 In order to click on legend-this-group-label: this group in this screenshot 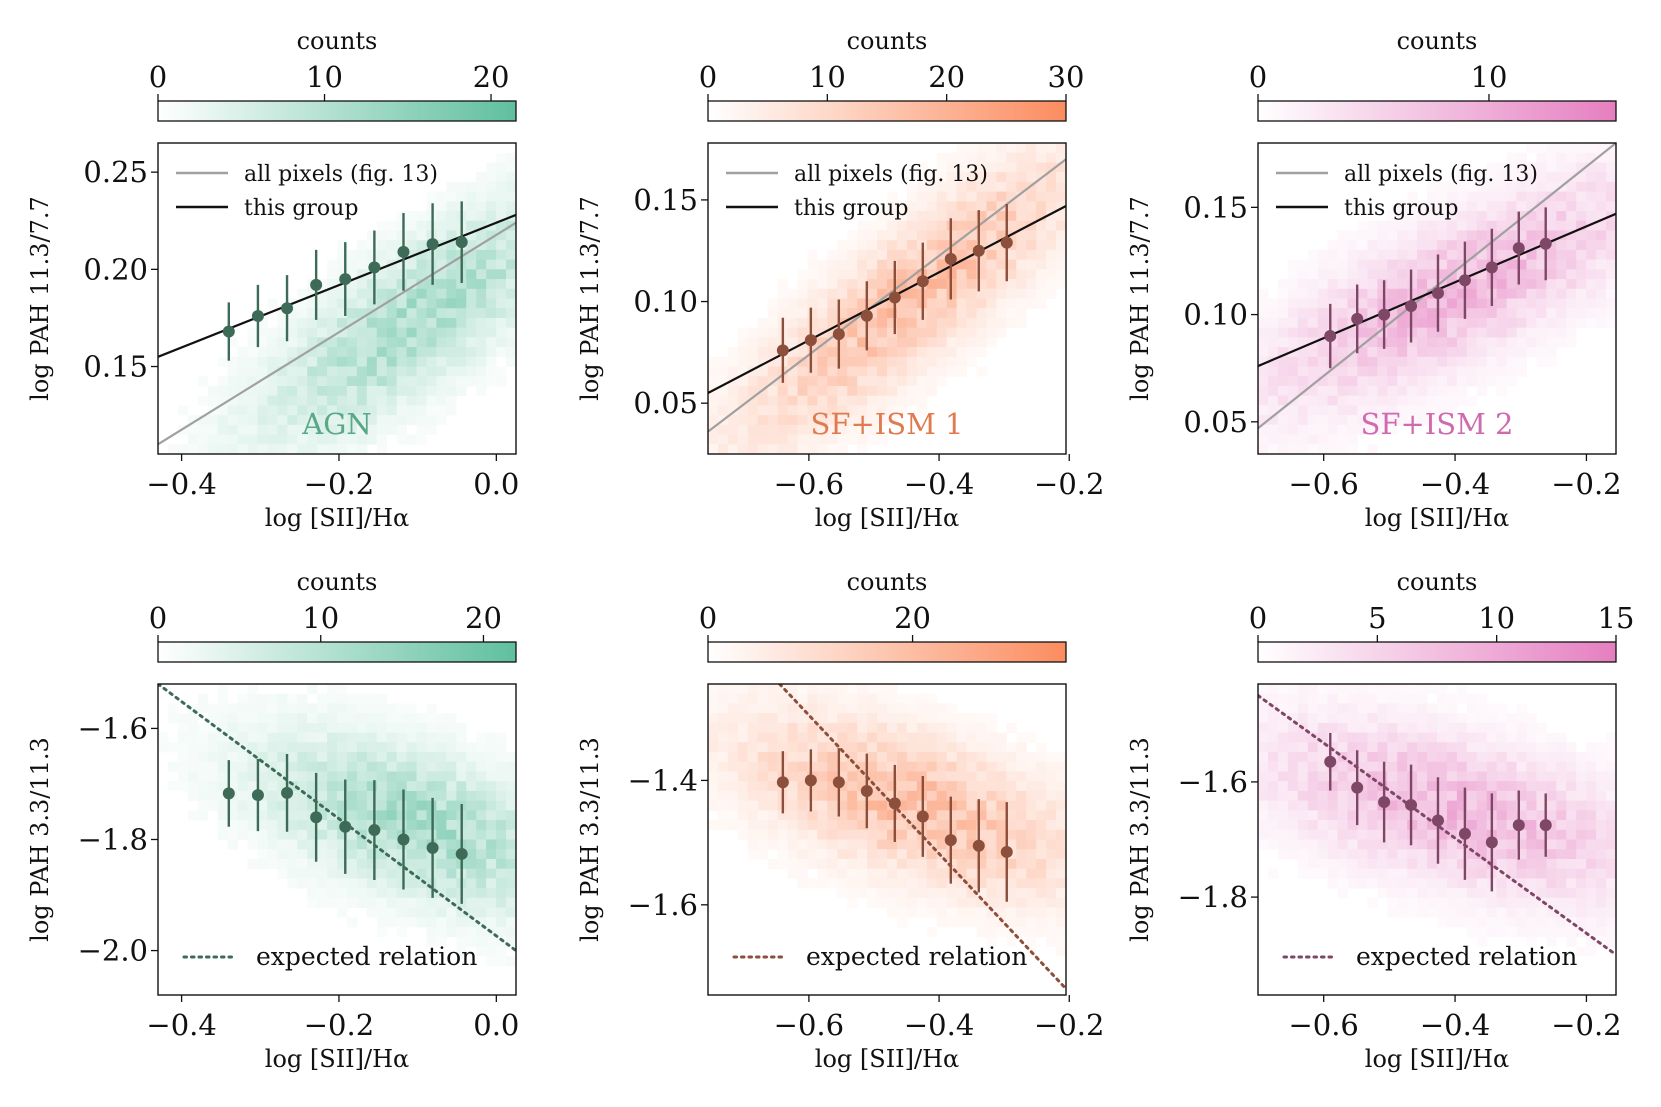, I will do `click(301, 208)`.